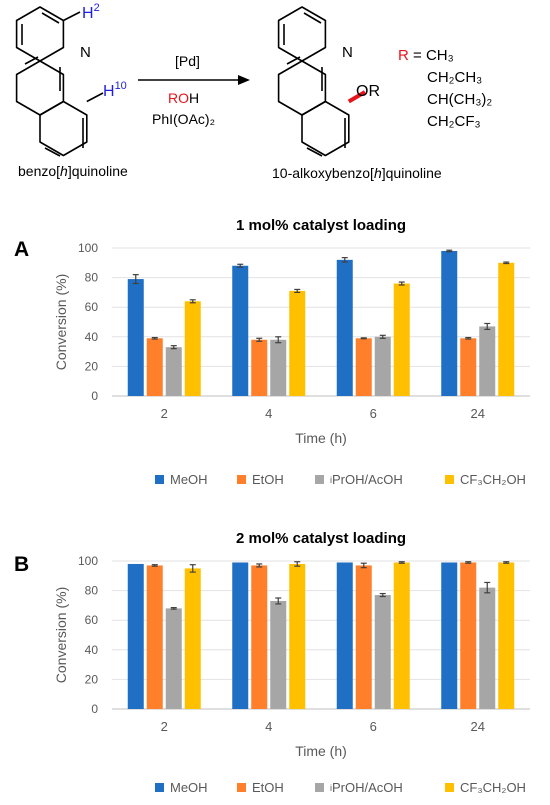 Image resolution: width=550 pixels, height=805 pixels. I want to click on reactant-name: benzo[h]quinoline, so click(73, 171).